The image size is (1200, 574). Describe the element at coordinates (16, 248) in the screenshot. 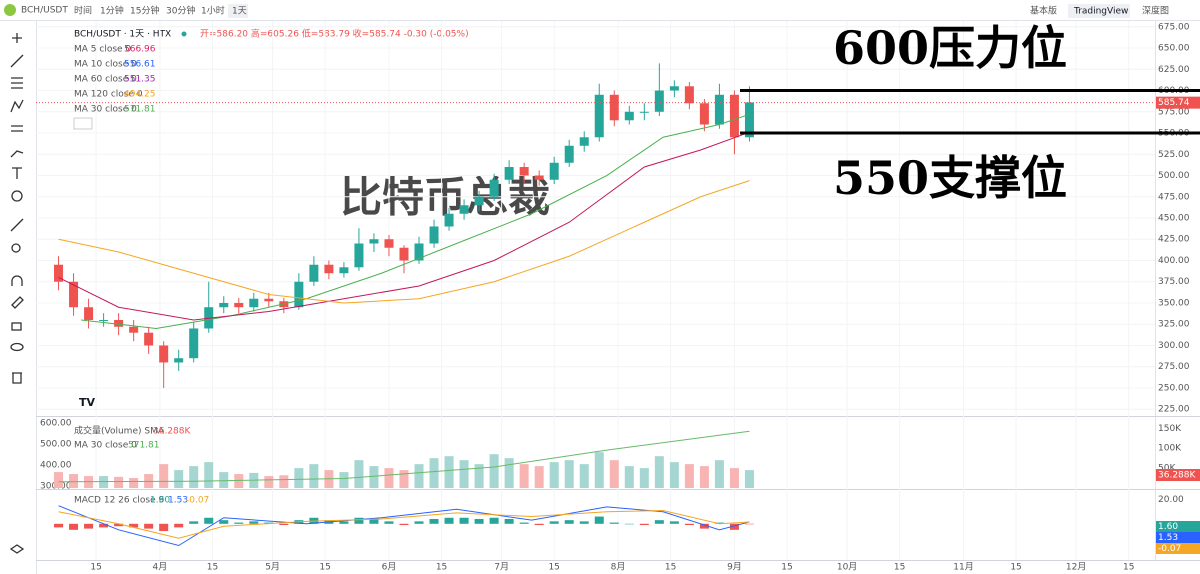

I see `zoom-tool` at that location.